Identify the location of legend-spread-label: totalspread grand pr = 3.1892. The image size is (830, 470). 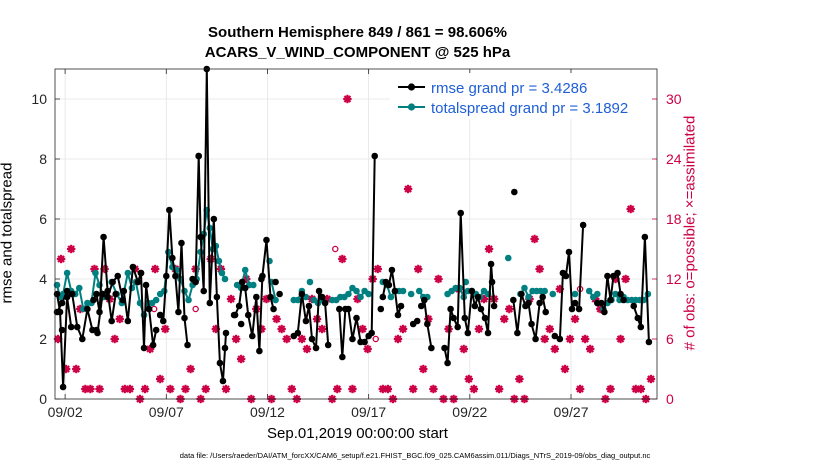
(529, 108).